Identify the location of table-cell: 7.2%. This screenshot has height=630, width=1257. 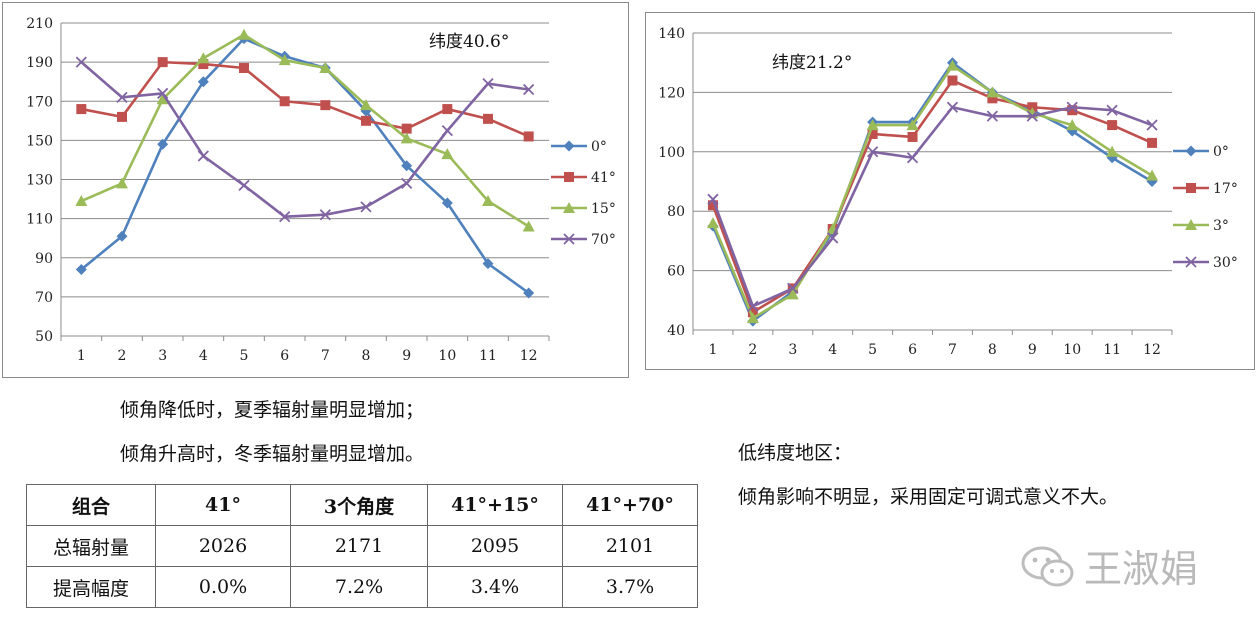
(359, 587).